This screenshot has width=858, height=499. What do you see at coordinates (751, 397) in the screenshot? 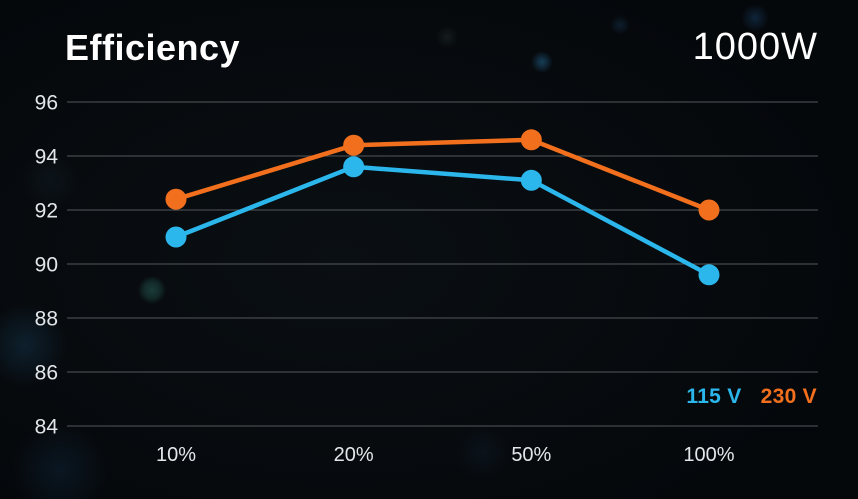
I see `chart-legend: 115 V 230 V` at bounding box center [751, 397].